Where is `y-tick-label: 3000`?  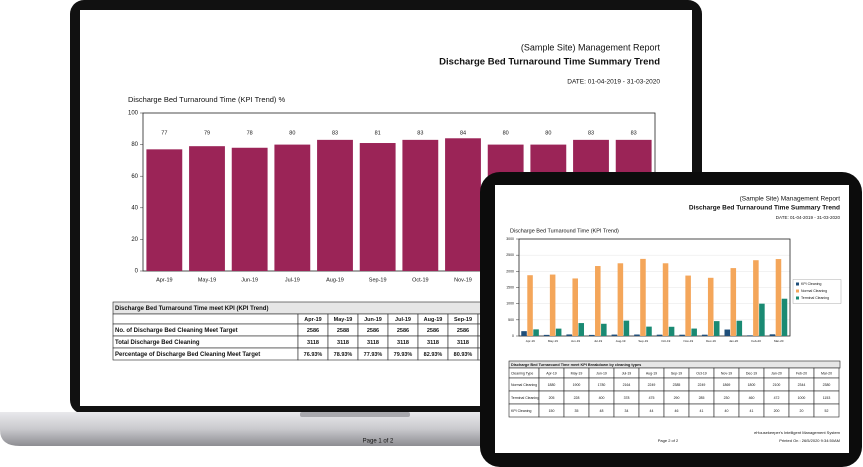 y-tick-label: 3000 is located at coordinates (510, 239).